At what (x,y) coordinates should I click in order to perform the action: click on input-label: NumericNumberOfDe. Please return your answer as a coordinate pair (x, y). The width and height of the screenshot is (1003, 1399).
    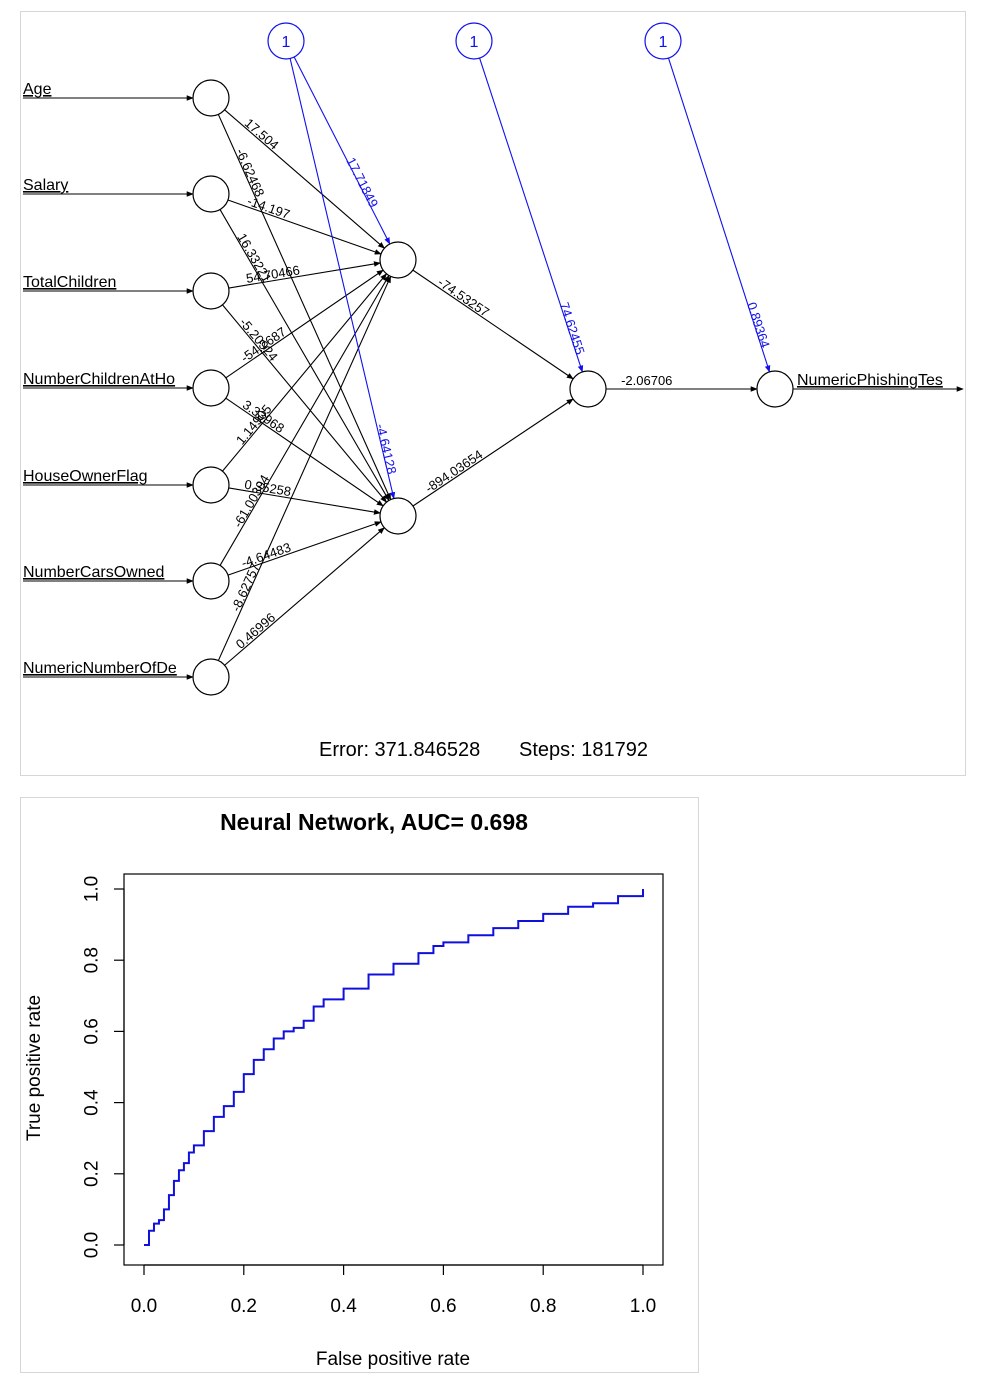
    Looking at the image, I should click on (100, 668).